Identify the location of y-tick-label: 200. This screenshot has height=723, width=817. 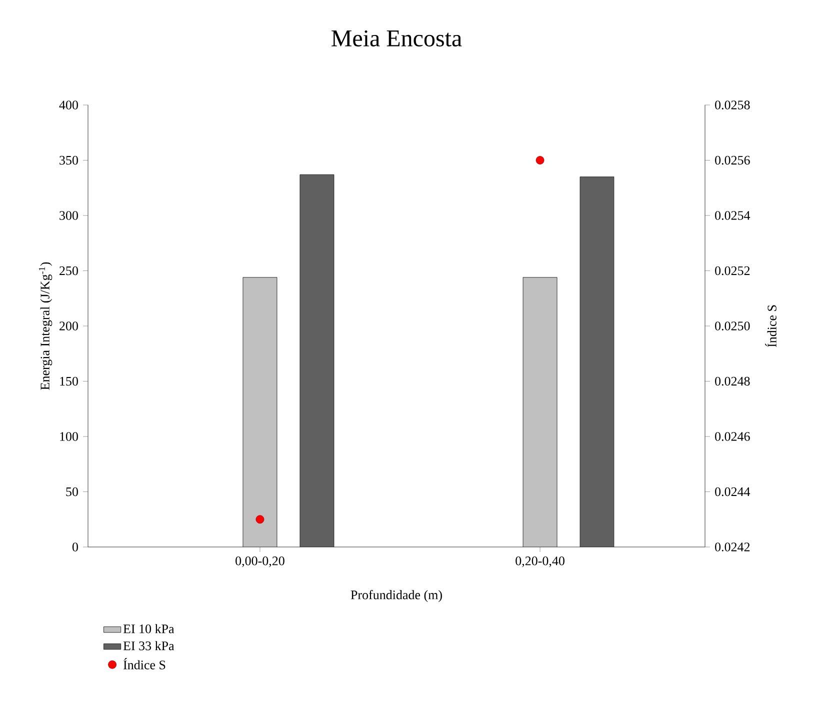
(69, 326).